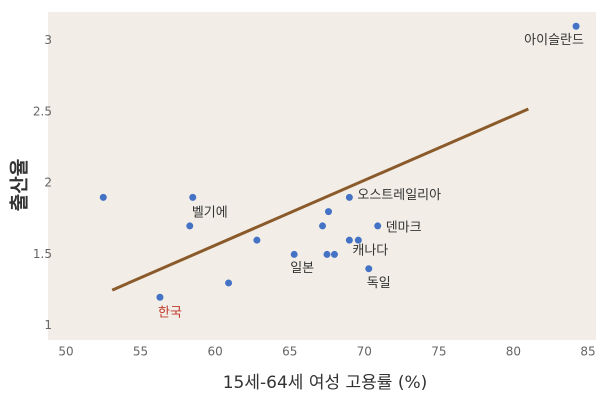 This screenshot has width=600, height=404. Describe the element at coordinates (289, 352) in the screenshot. I see `x-tick-label: 65` at that location.